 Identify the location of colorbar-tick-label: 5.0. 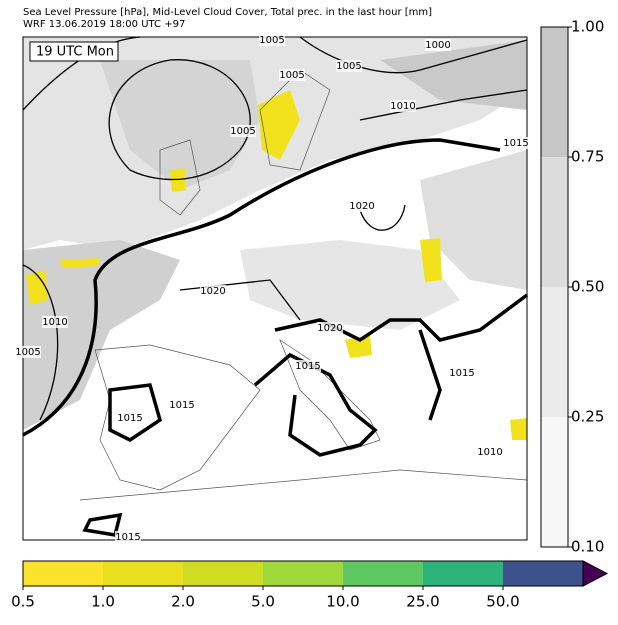
(263, 602).